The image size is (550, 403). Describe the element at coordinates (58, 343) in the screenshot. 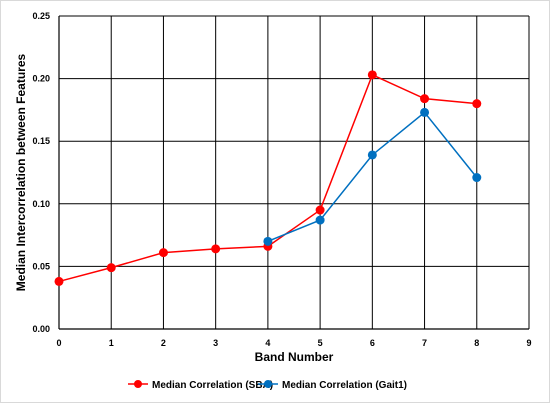

I see `x-tick-label: 0` at that location.